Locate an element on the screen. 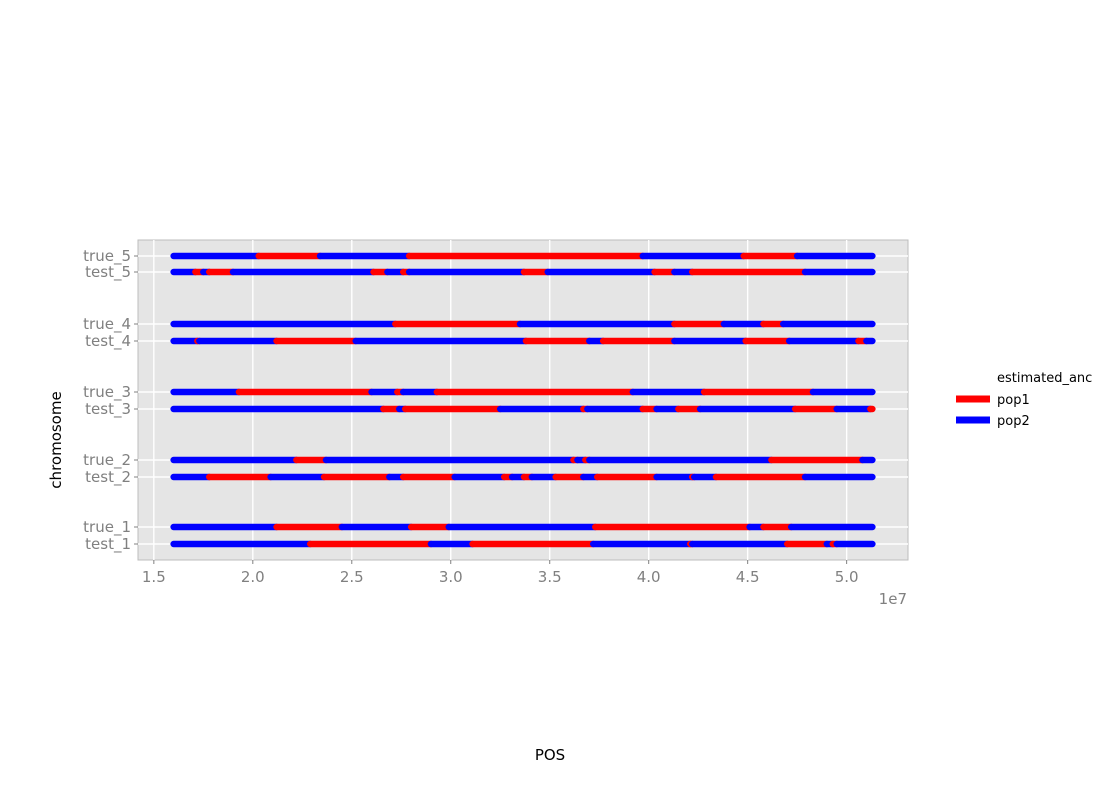 This screenshot has height=800, width=1100. x-tick-label: 3.5 is located at coordinates (550, 577).